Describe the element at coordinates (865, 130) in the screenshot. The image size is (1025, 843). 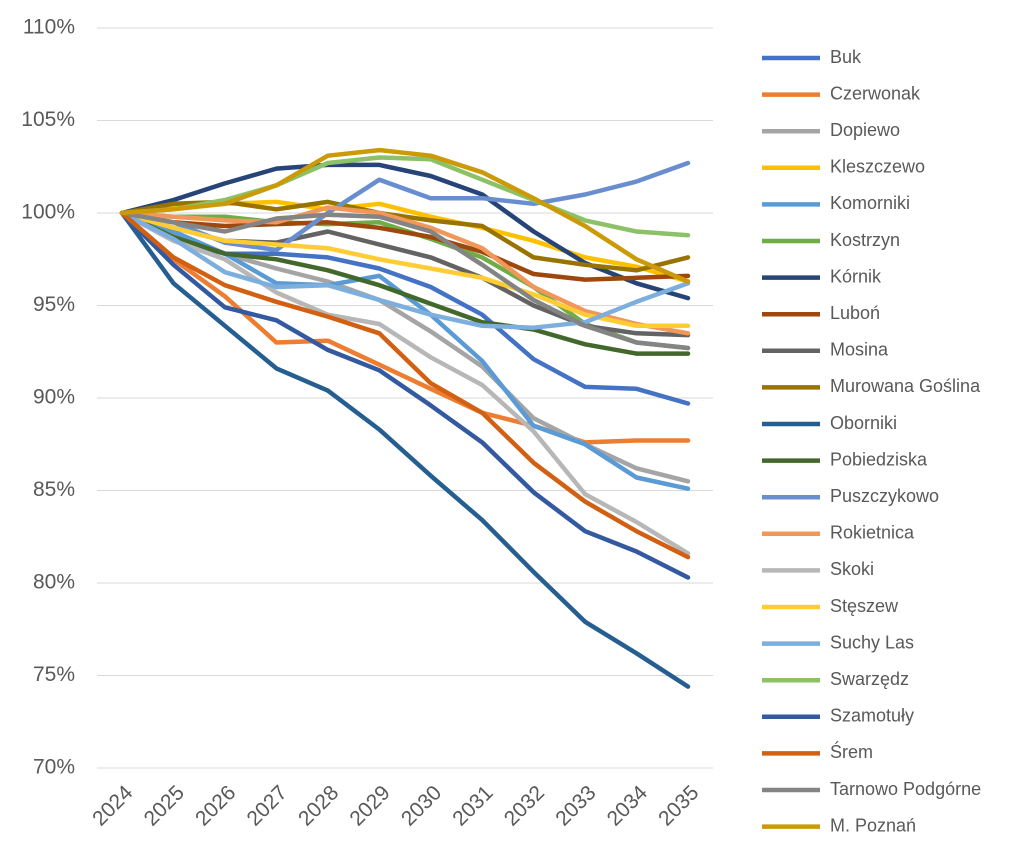
I see `legend-label: Dopiewo` at that location.